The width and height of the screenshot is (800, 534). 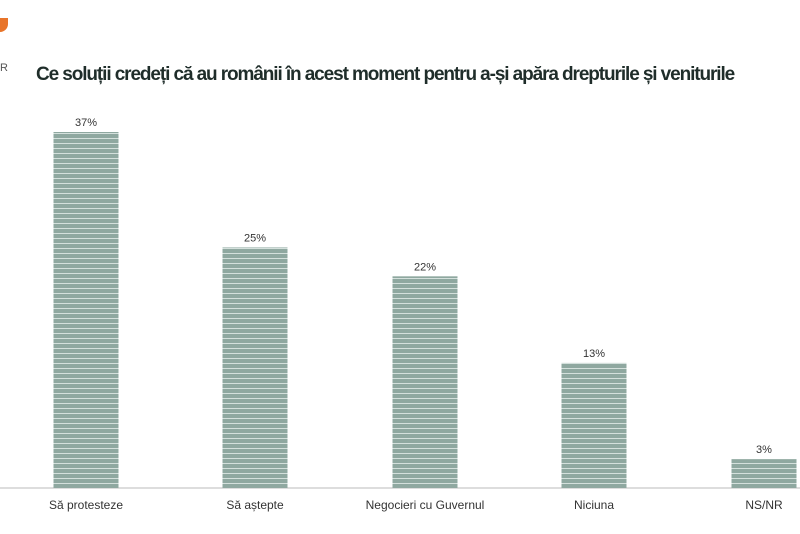 What do you see at coordinates (255, 505) in the screenshot?
I see `category-label: Să aștepte` at bounding box center [255, 505].